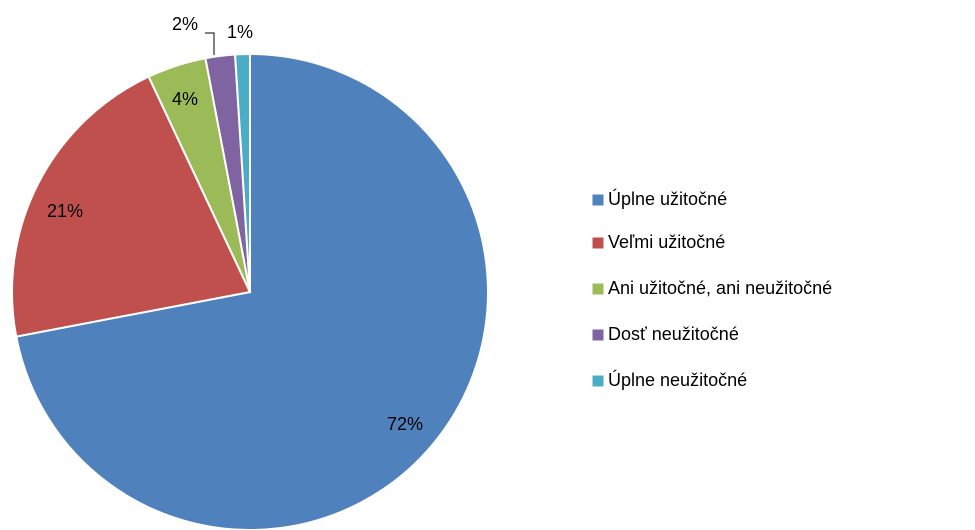  Describe the element at coordinates (673, 334) in the screenshot. I see `legend-label: Dosť neužitočné` at that location.